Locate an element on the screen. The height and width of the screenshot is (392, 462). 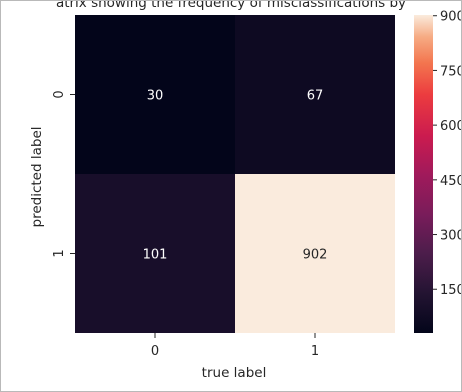
y-tick-label: 1 is located at coordinates (59, 253).